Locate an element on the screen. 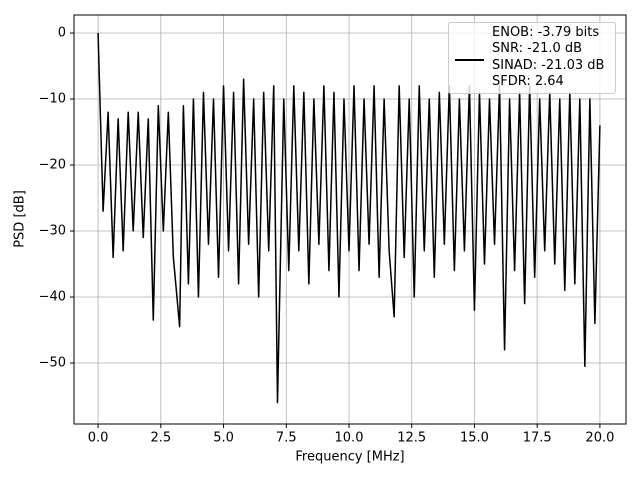 The height and width of the screenshot is (480, 640). y-tick-label: −50 is located at coordinates (52, 363).